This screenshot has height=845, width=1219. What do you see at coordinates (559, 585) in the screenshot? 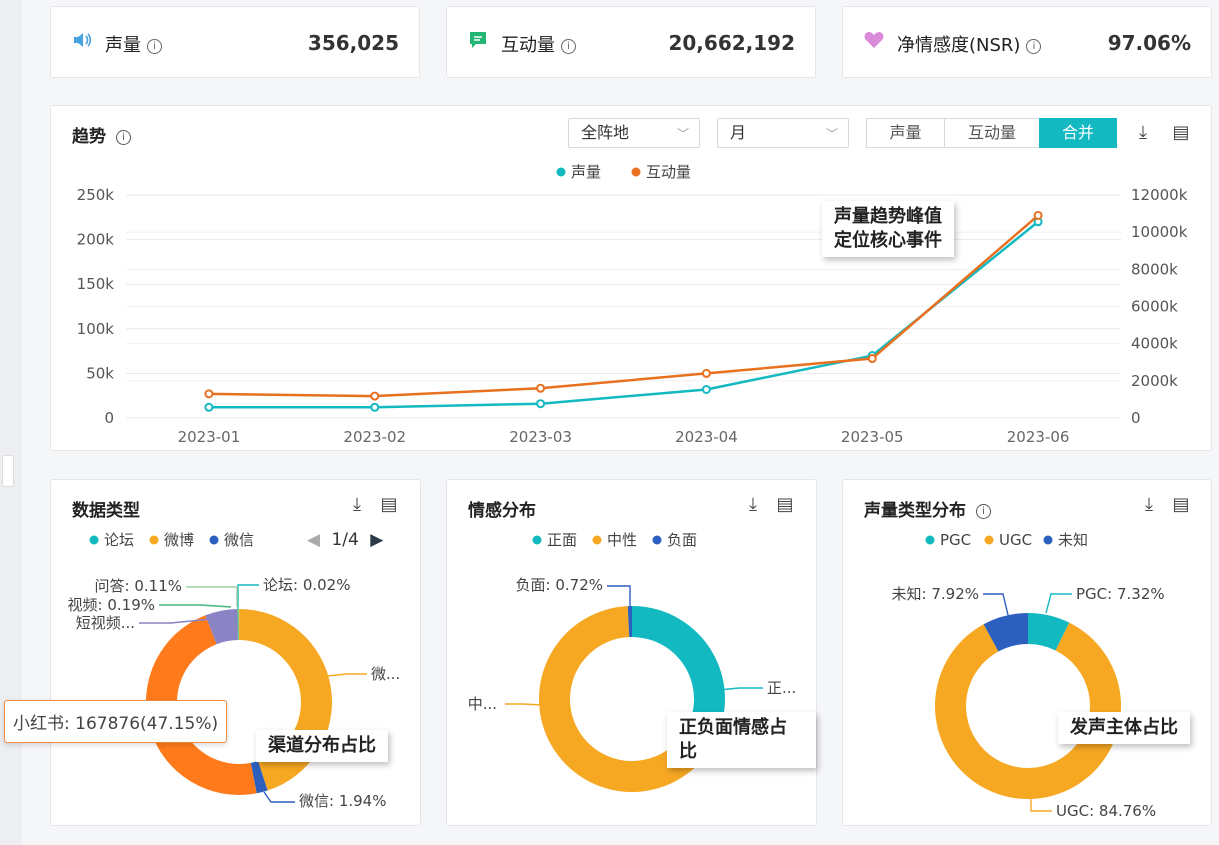
I see `slice-label: 负面: 0.72%` at bounding box center [559, 585].